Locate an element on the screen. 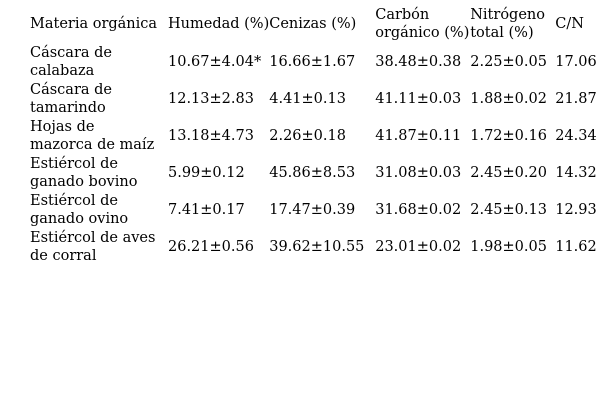 The height and width of the screenshot is (405, 603). cell-cn: 11.62 is located at coordinates (576, 246).